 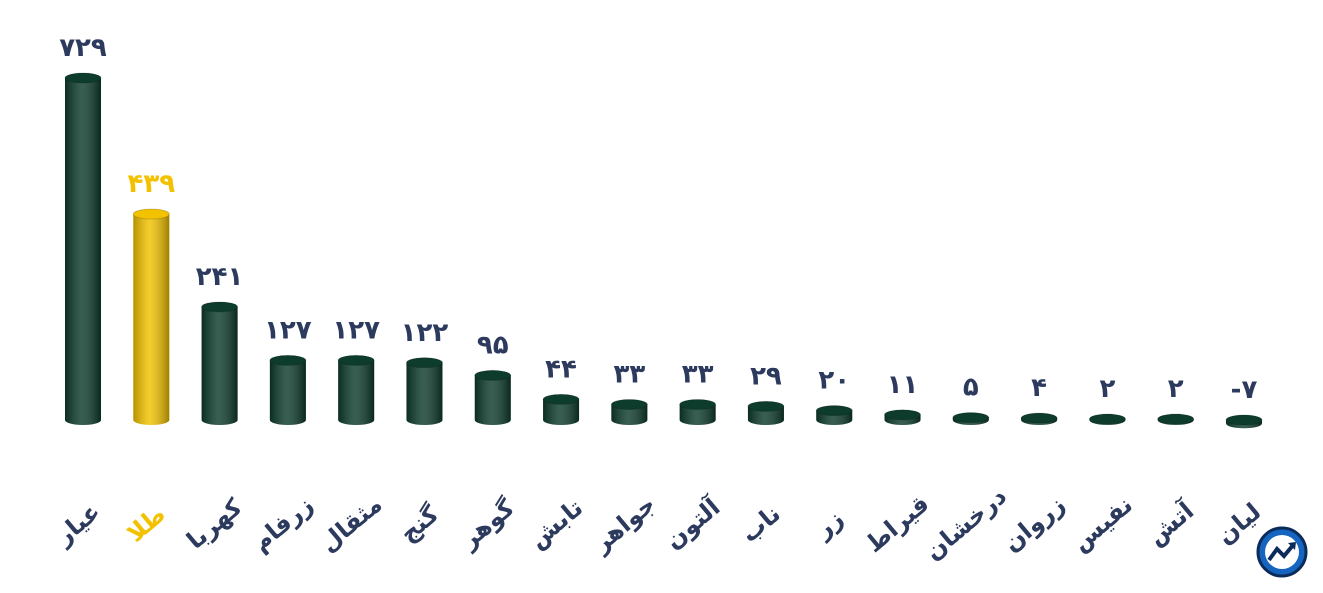 I want to click on category-label: طلا, so click(x=146, y=524).